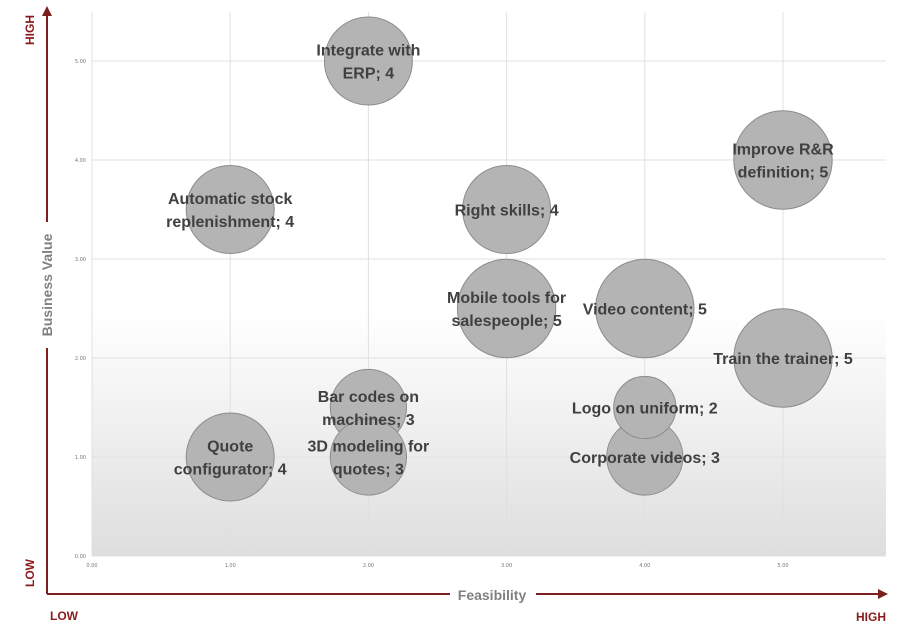  I want to click on bubble-label: Improve R&R definition; 5, so click(783, 162).